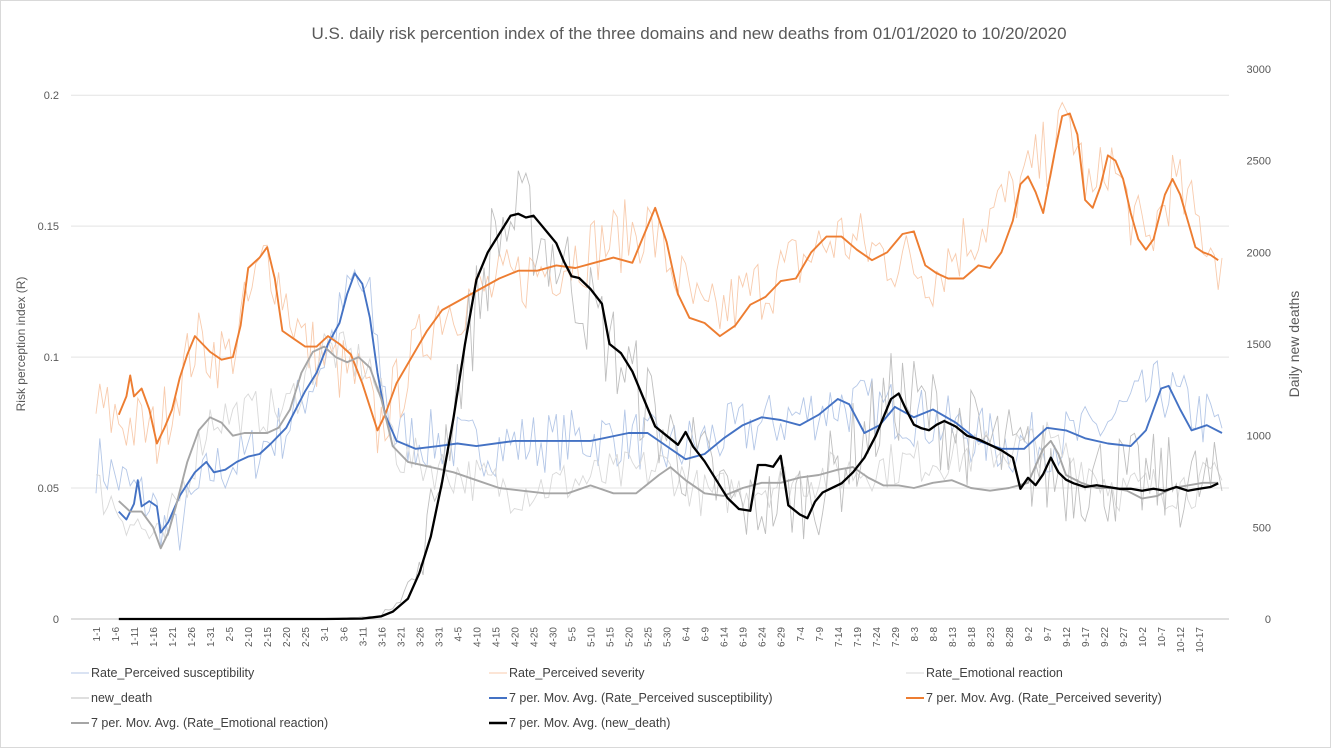 The width and height of the screenshot is (1331, 752). What do you see at coordinates (877, 637) in the screenshot?
I see `x-tick-label: 7-24` at bounding box center [877, 637].